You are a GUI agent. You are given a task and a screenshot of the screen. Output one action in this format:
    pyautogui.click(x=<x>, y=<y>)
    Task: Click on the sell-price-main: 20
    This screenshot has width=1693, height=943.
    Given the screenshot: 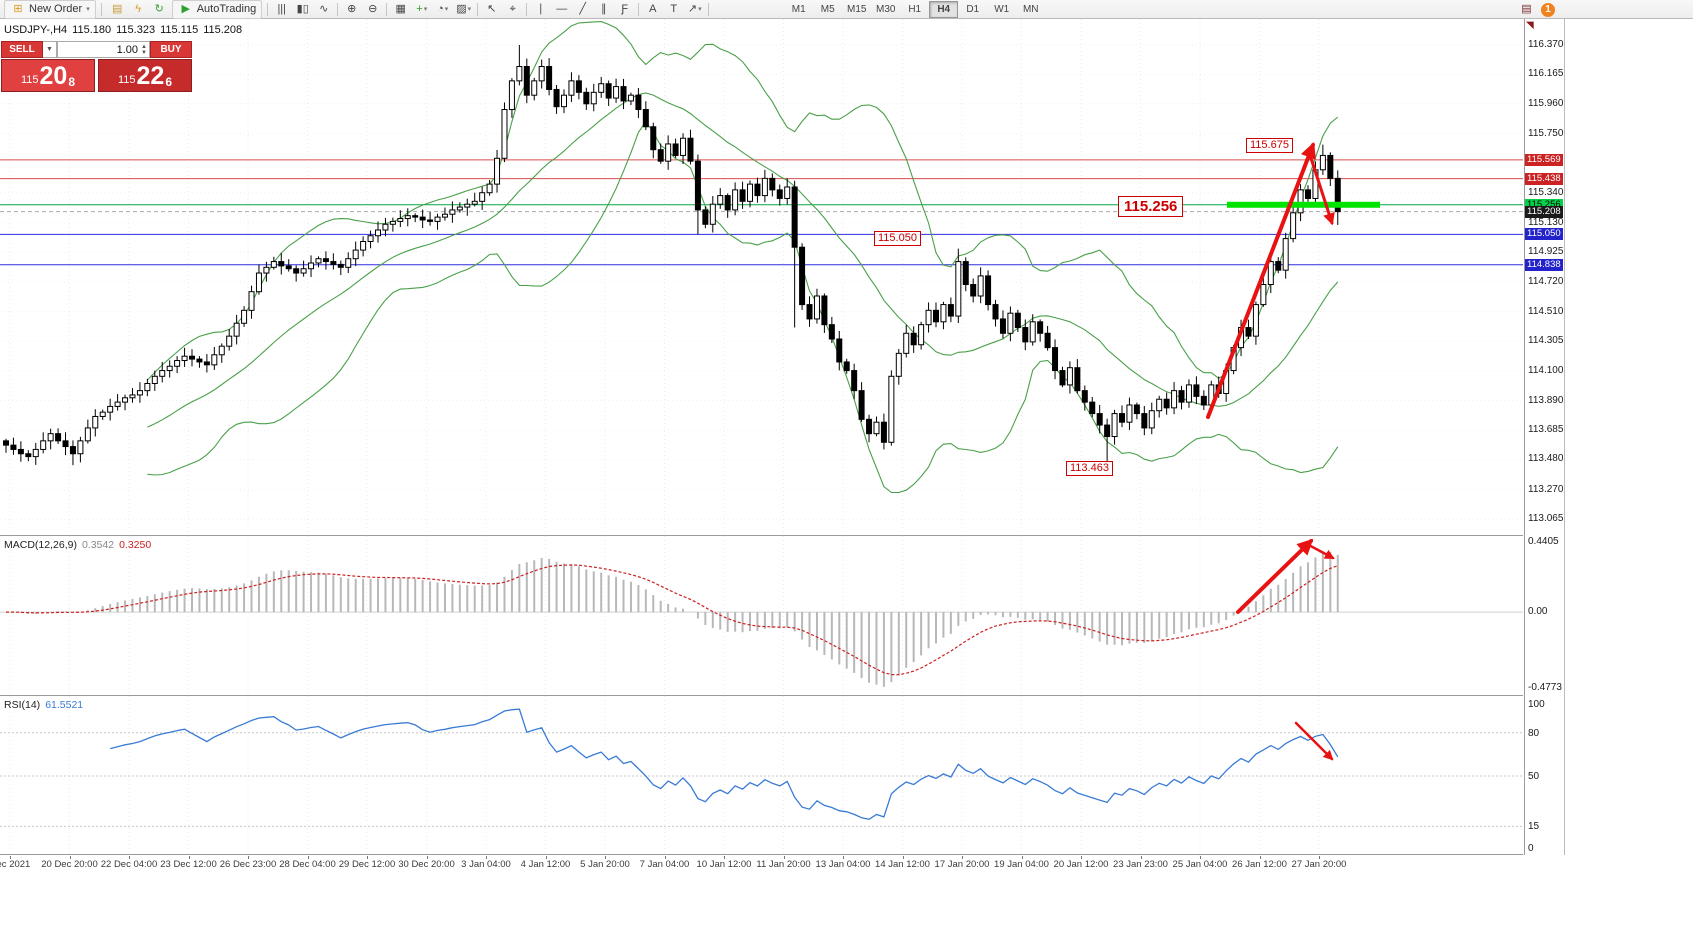 What is the action you would take?
    pyautogui.click(x=53, y=76)
    